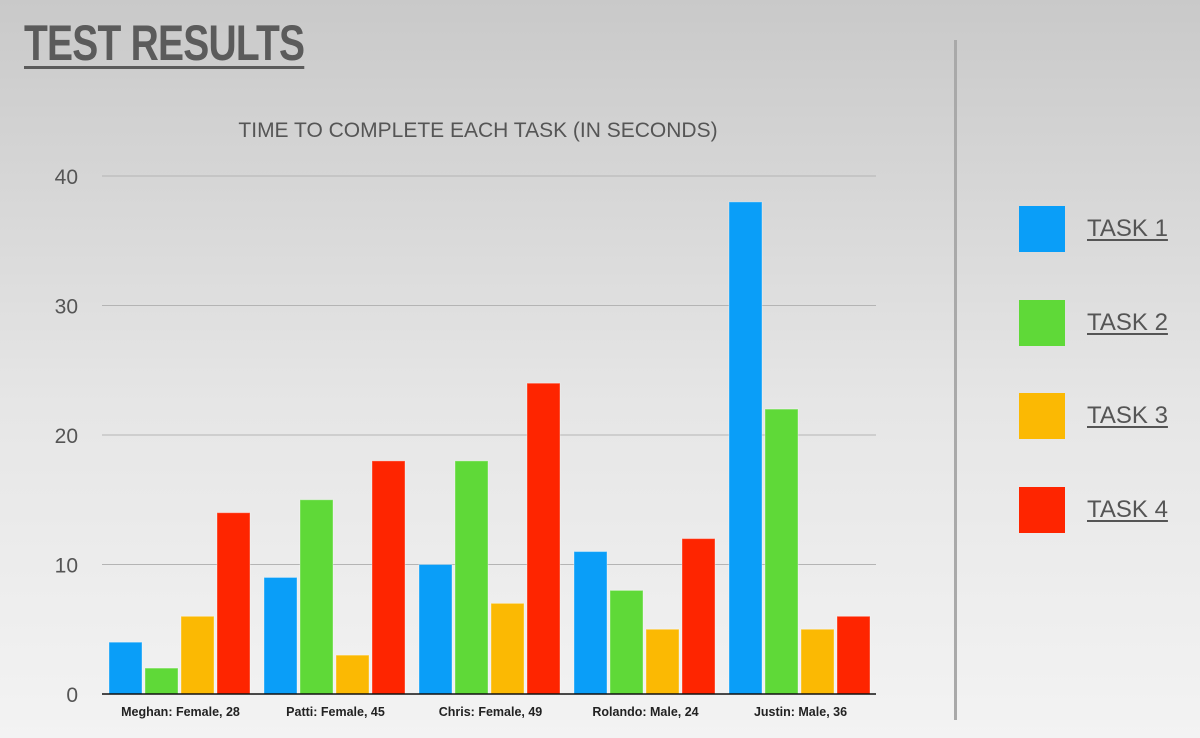  I want to click on legend-label-task-2: TASK 2, so click(1127, 322).